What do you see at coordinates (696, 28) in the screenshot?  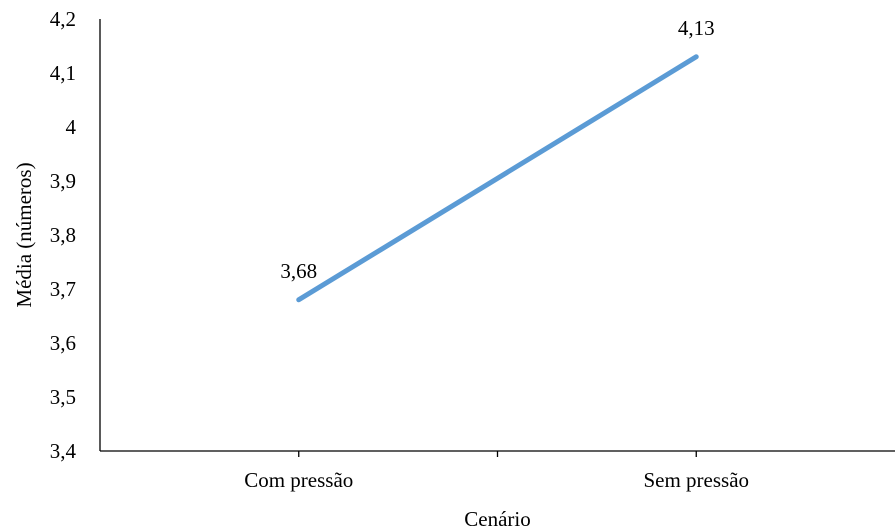 I see `data-label: 4,13` at bounding box center [696, 28].